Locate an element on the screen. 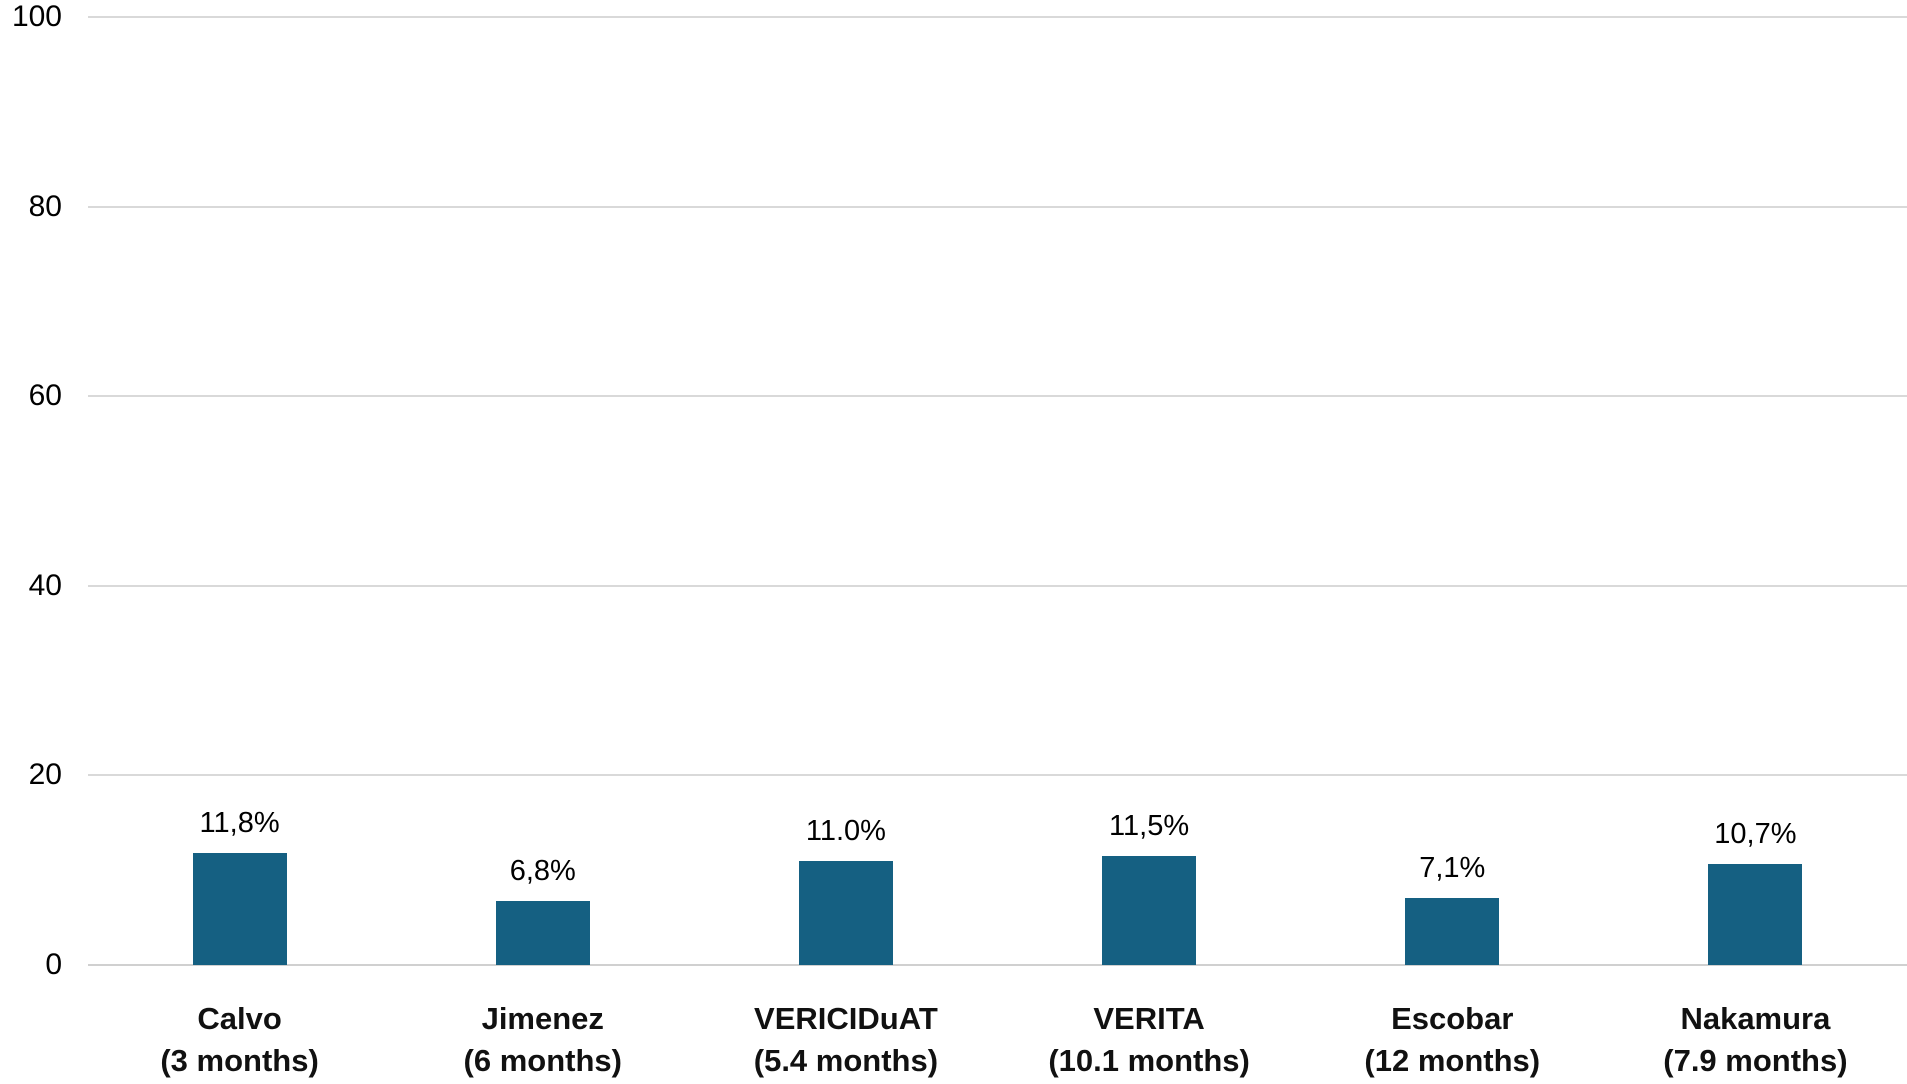 This screenshot has height=1084, width=1907. y-tick-label: 0 is located at coordinates (53, 964).